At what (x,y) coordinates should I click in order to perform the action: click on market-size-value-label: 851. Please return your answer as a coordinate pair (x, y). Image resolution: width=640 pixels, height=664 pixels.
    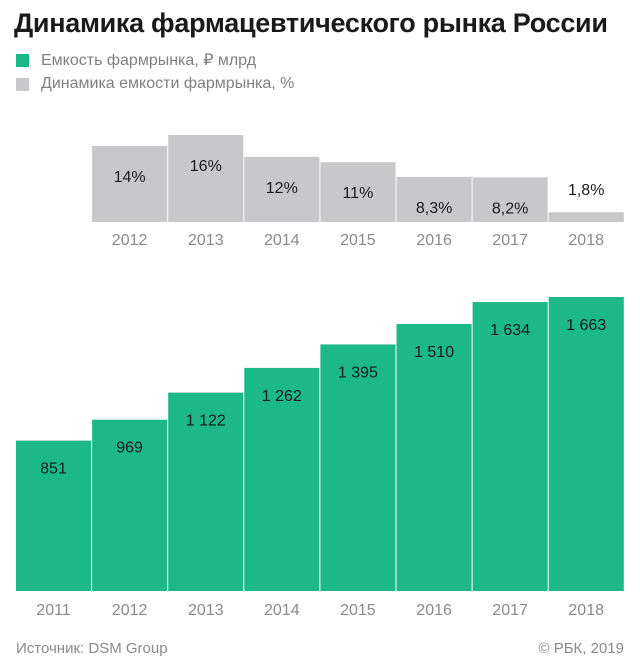
    Looking at the image, I should click on (53, 469).